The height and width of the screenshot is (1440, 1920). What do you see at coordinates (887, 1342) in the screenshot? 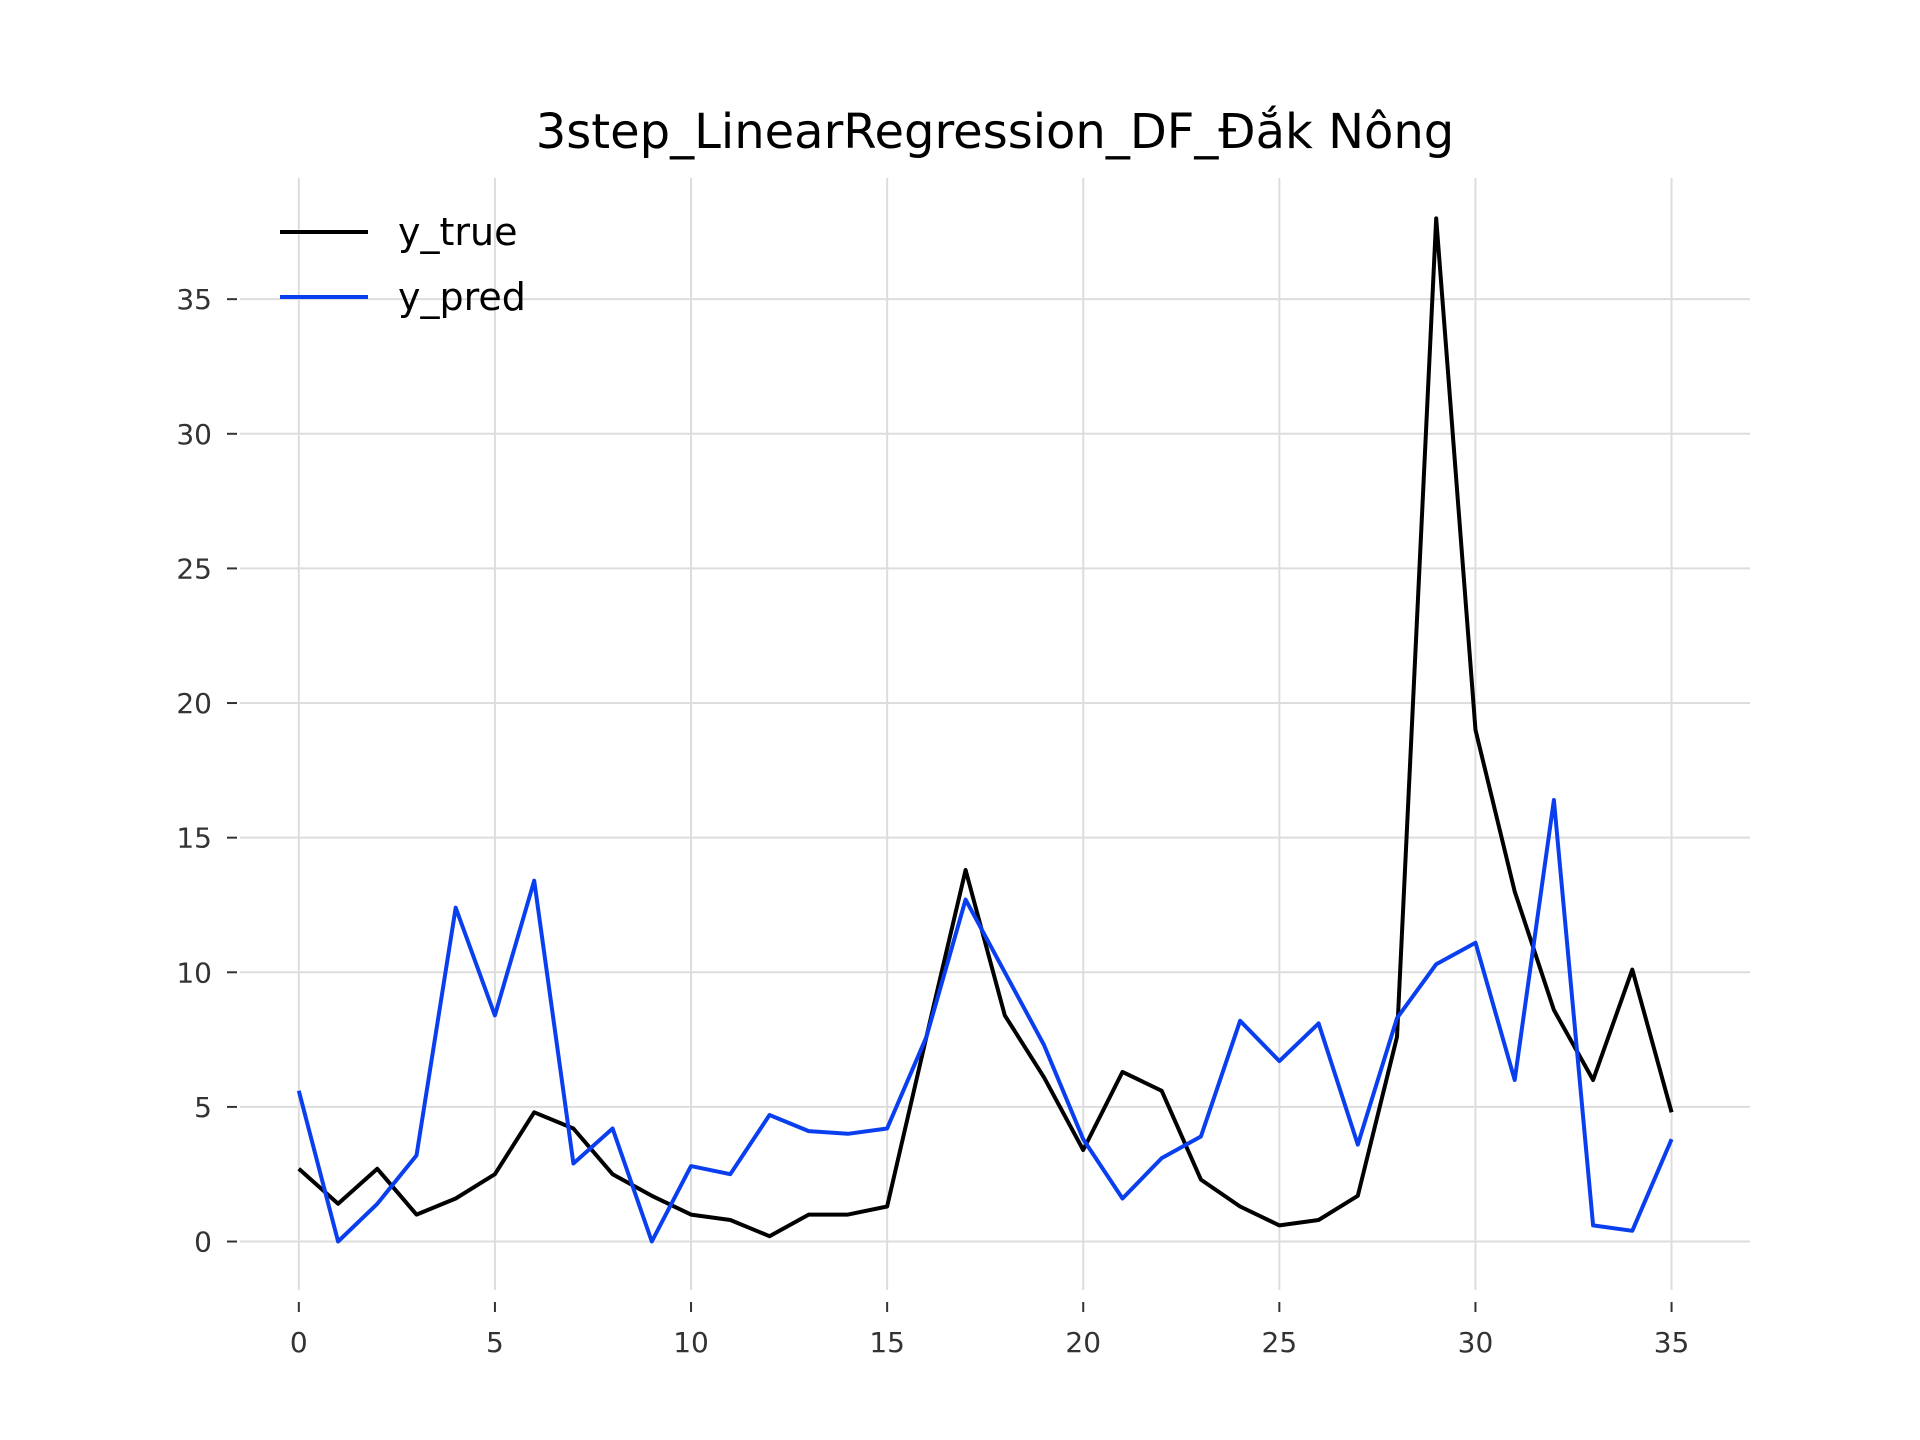
I see `x-tick-label: 15` at bounding box center [887, 1342].